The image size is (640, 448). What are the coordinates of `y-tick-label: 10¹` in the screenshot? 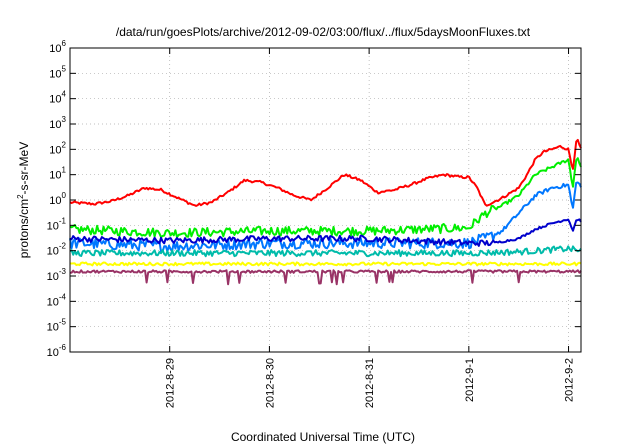 It's located at (57, 174).